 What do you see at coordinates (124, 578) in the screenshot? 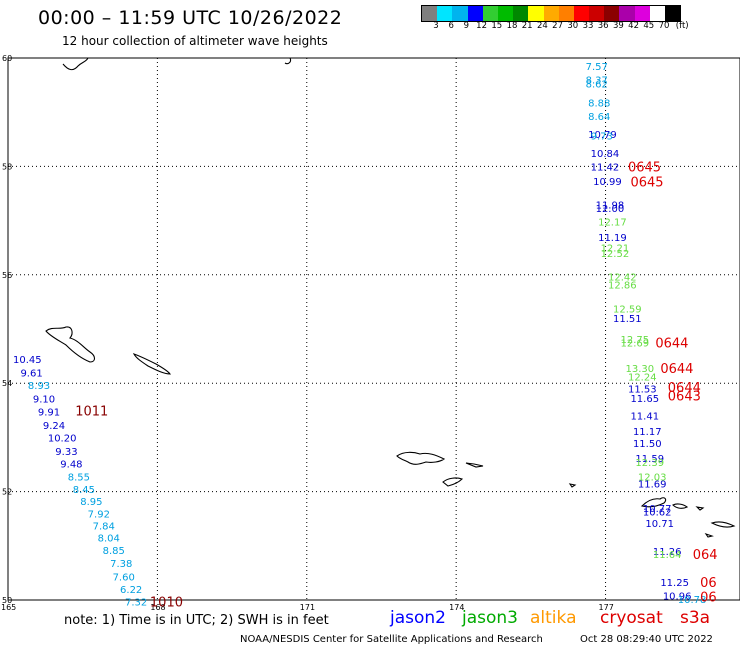
I see `wave-height-value: 7.60` at bounding box center [124, 578].